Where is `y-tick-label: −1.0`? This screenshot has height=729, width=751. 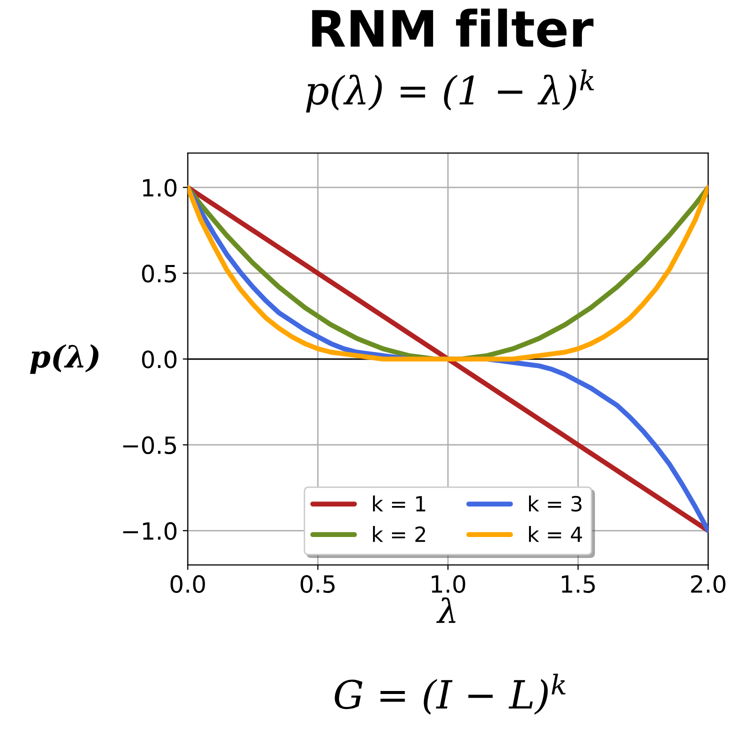
y-tick-label: −1.0 is located at coordinates (149, 531).